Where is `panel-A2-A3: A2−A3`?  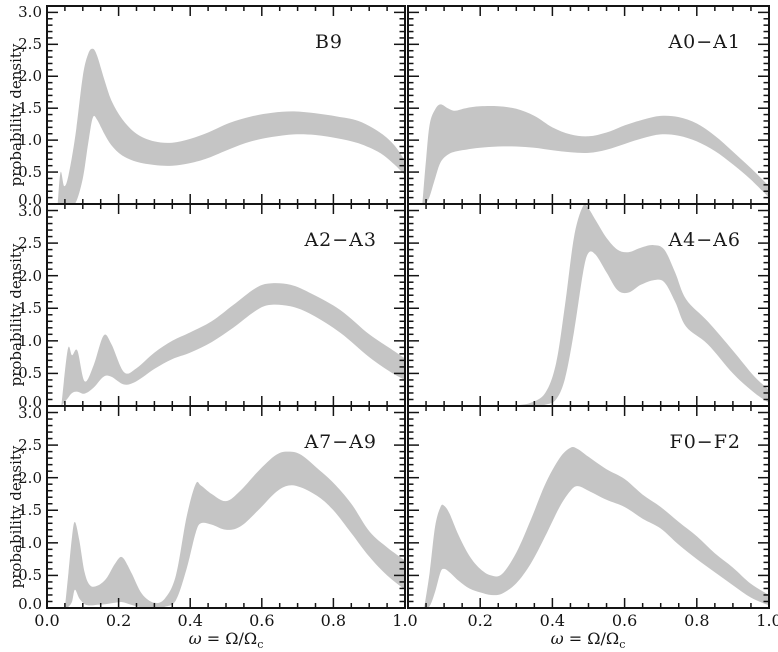
panel-A2-A3: A2−A3 is located at coordinates (226, 305).